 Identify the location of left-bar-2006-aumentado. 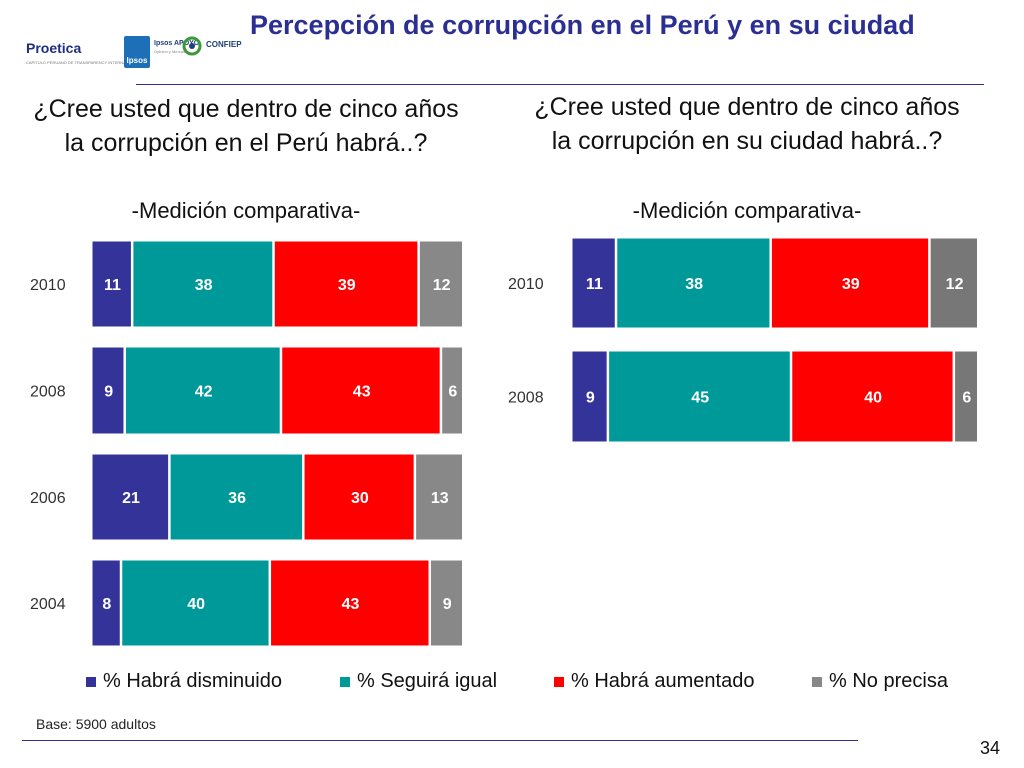
(359, 497).